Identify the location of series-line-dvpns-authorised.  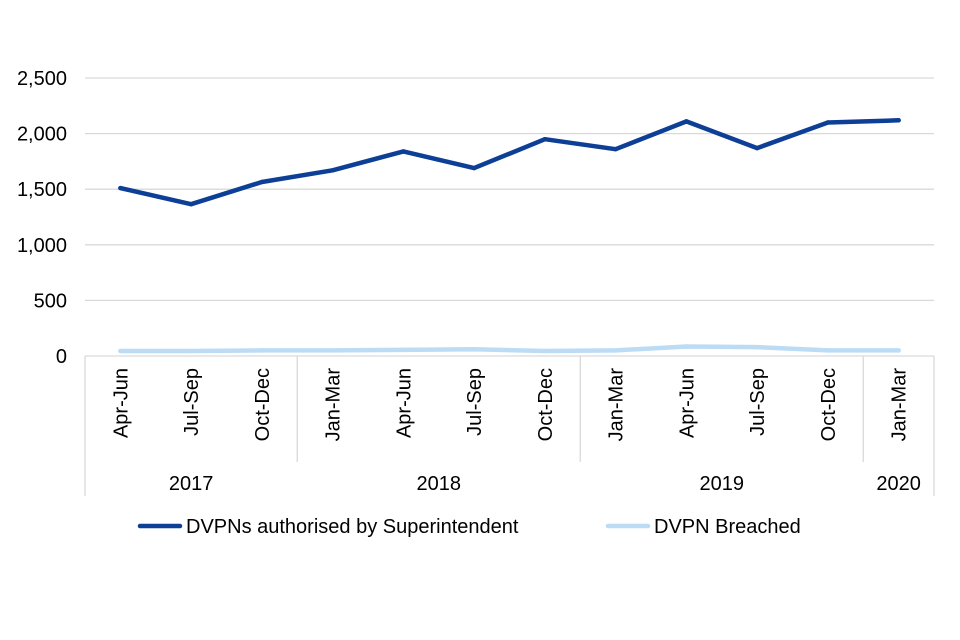
(509, 162).